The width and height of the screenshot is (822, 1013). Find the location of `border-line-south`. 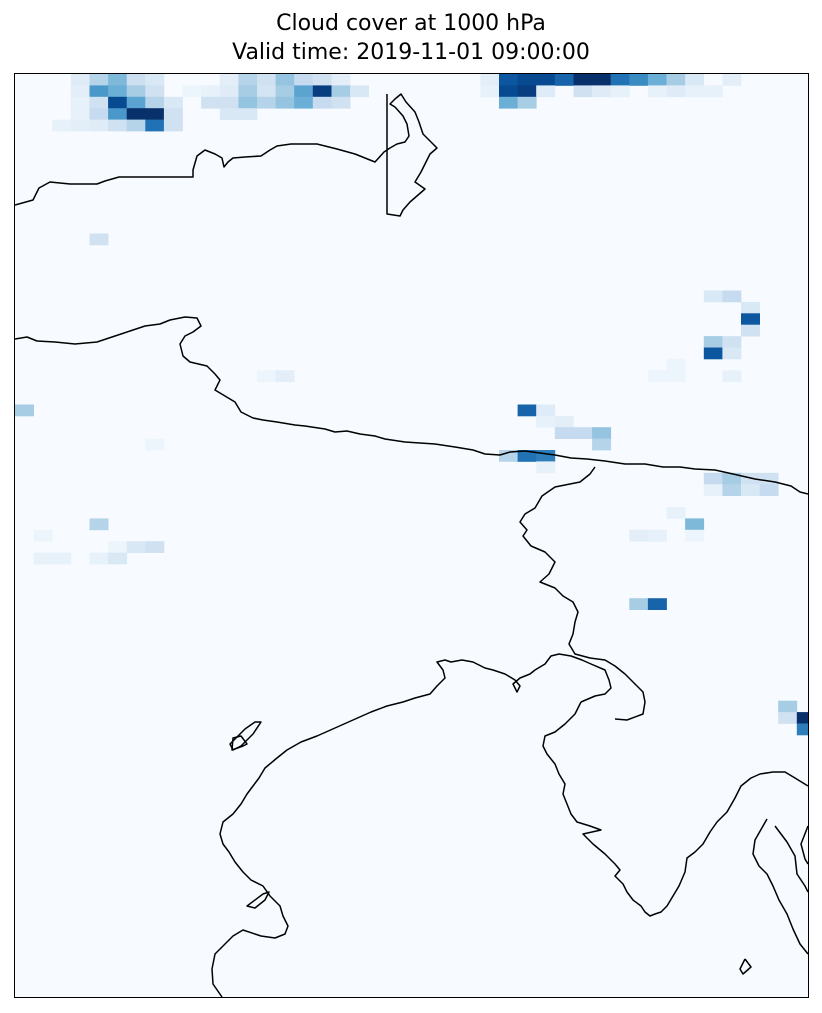

border-line-south is located at coordinates (582, 593).